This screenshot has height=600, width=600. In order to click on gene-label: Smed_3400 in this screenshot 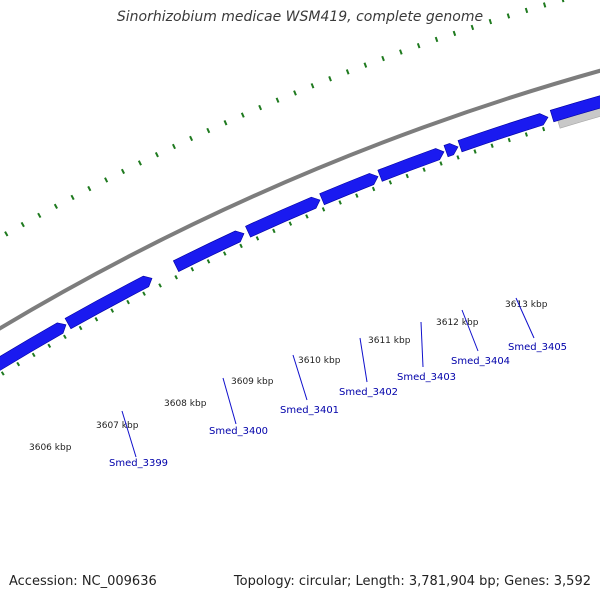, I will do `click(238, 431)`.